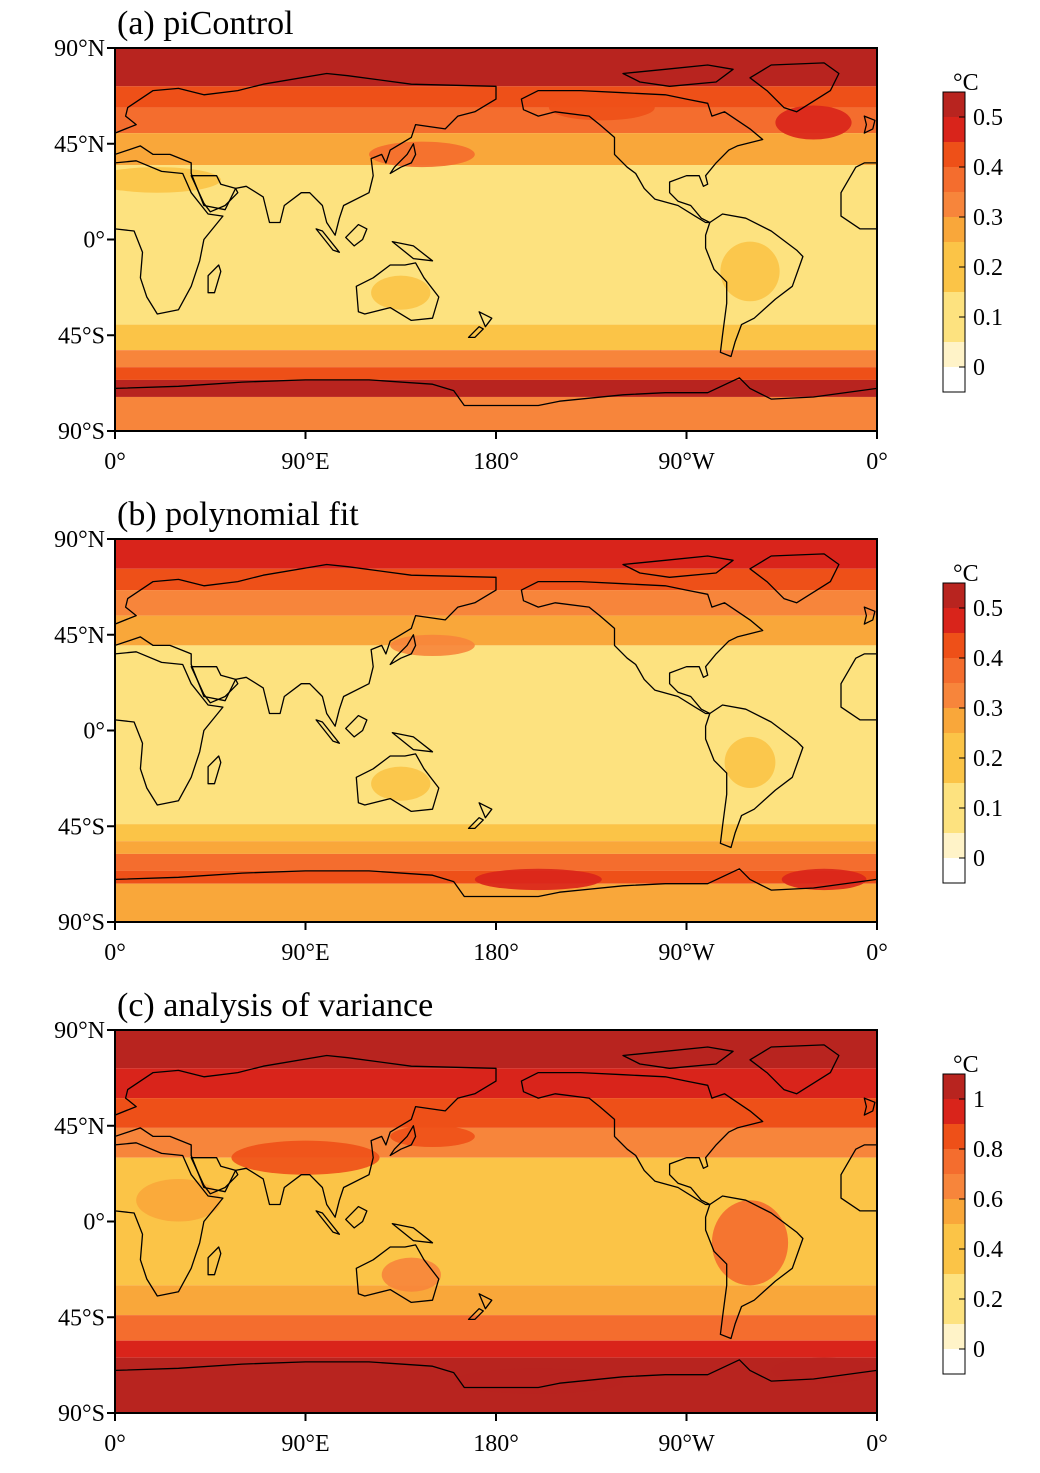 Image resolution: width=1040 pixels, height=1473 pixels. I want to click on coastline-eurasia, so click(306, 154).